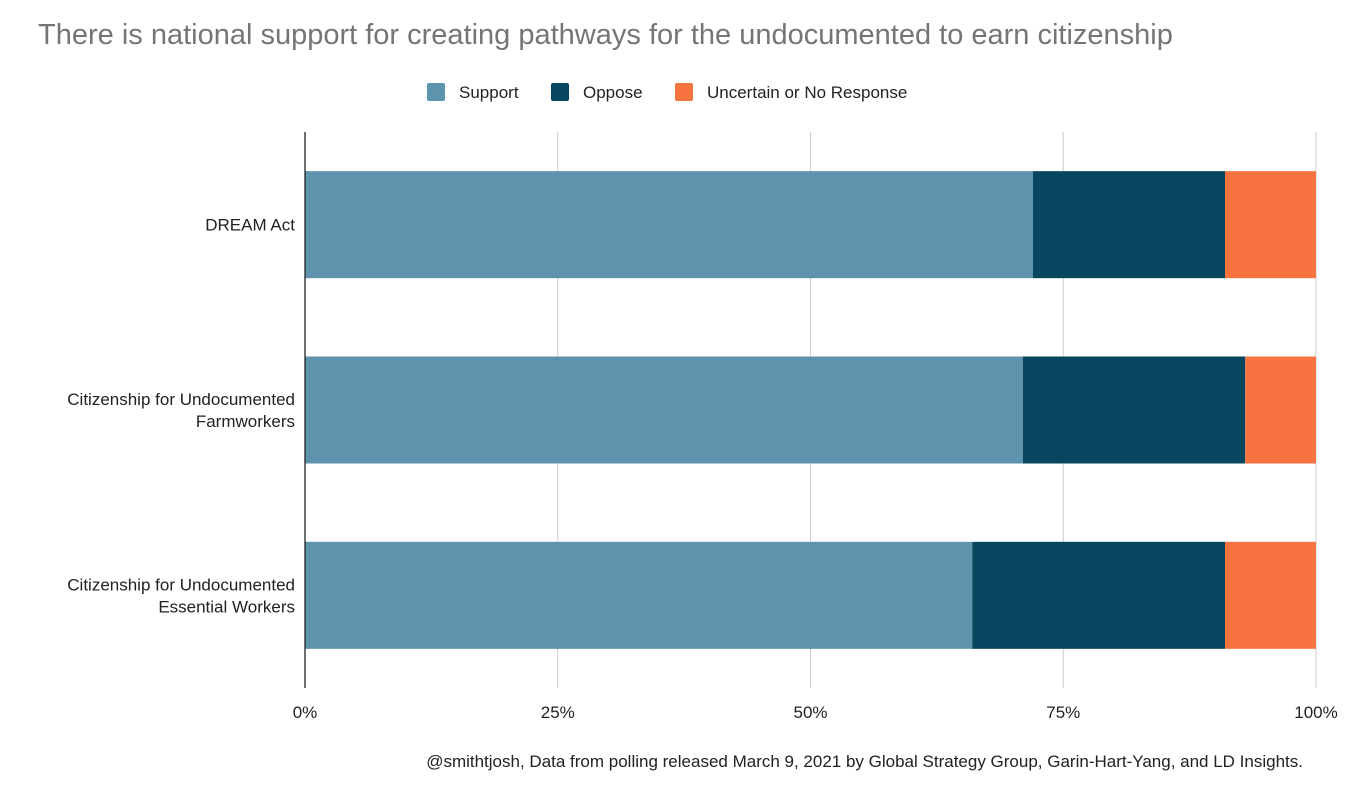 The height and width of the screenshot is (792, 1370). What do you see at coordinates (613, 92) in the screenshot?
I see `legend-label: Oppose` at bounding box center [613, 92].